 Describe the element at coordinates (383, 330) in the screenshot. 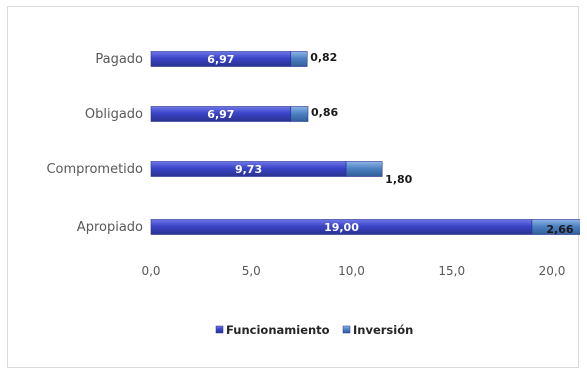

I see `legend-label-inversion: Inversión` at that location.